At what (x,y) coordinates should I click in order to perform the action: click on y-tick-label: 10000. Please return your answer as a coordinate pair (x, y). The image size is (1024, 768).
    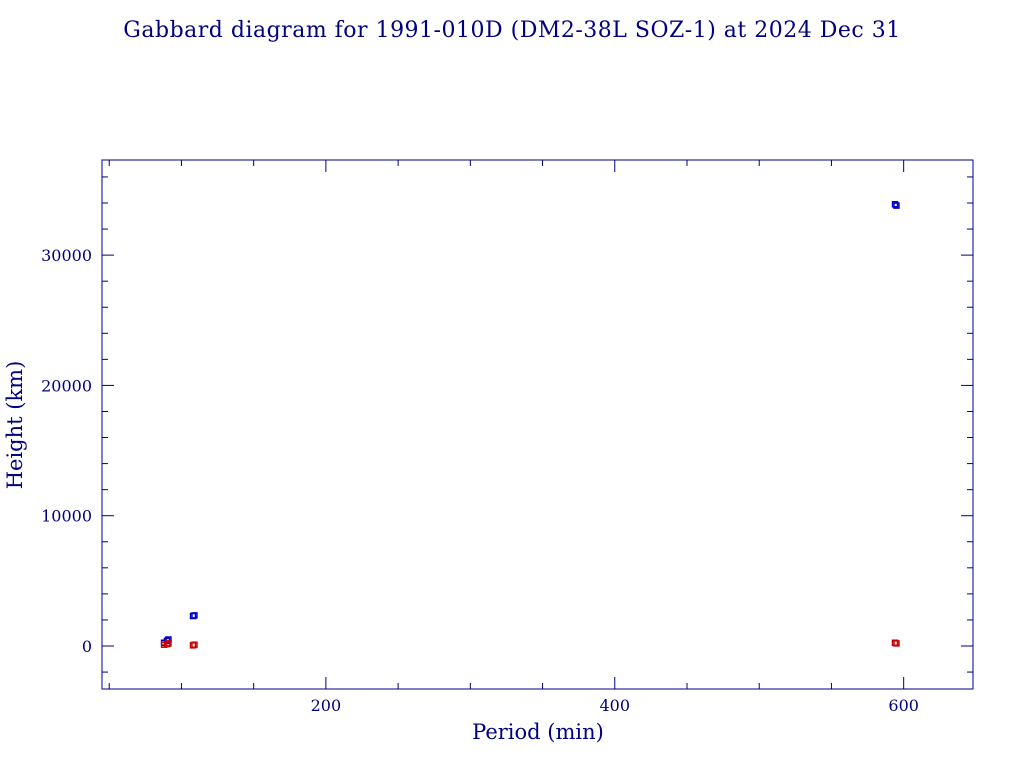
    Looking at the image, I should click on (66, 516).